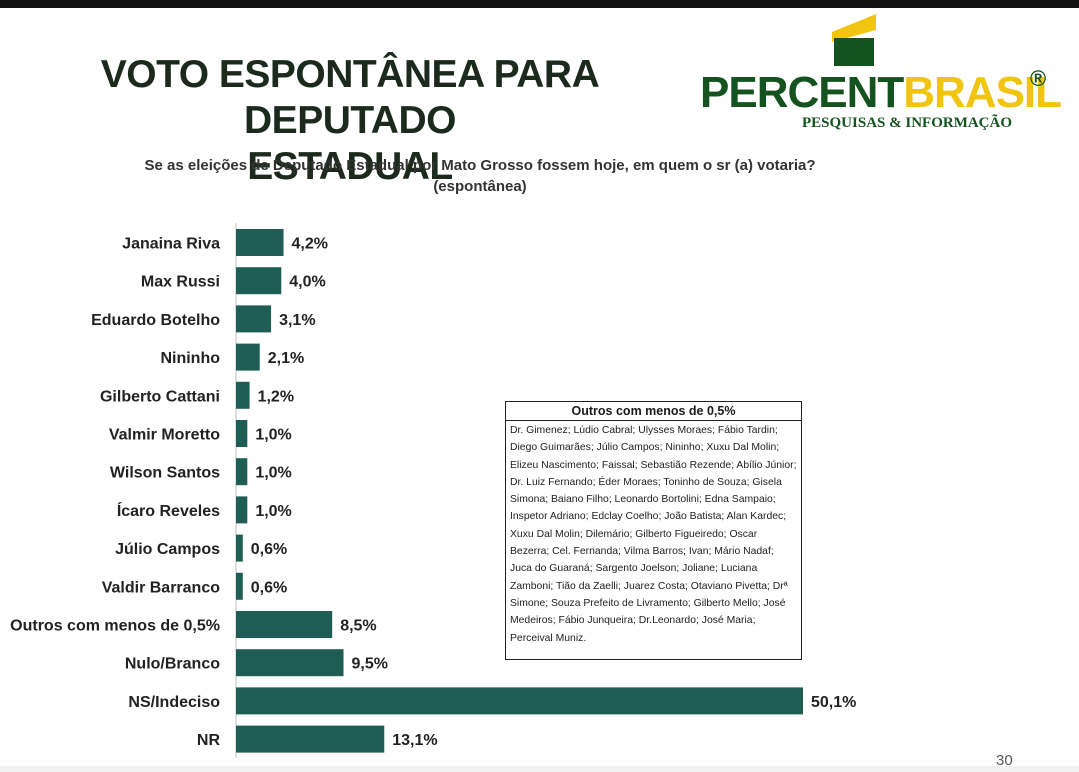 The width and height of the screenshot is (1079, 772). What do you see at coordinates (273, 473) in the screenshot?
I see `value-label-6: 1,0%` at bounding box center [273, 473].